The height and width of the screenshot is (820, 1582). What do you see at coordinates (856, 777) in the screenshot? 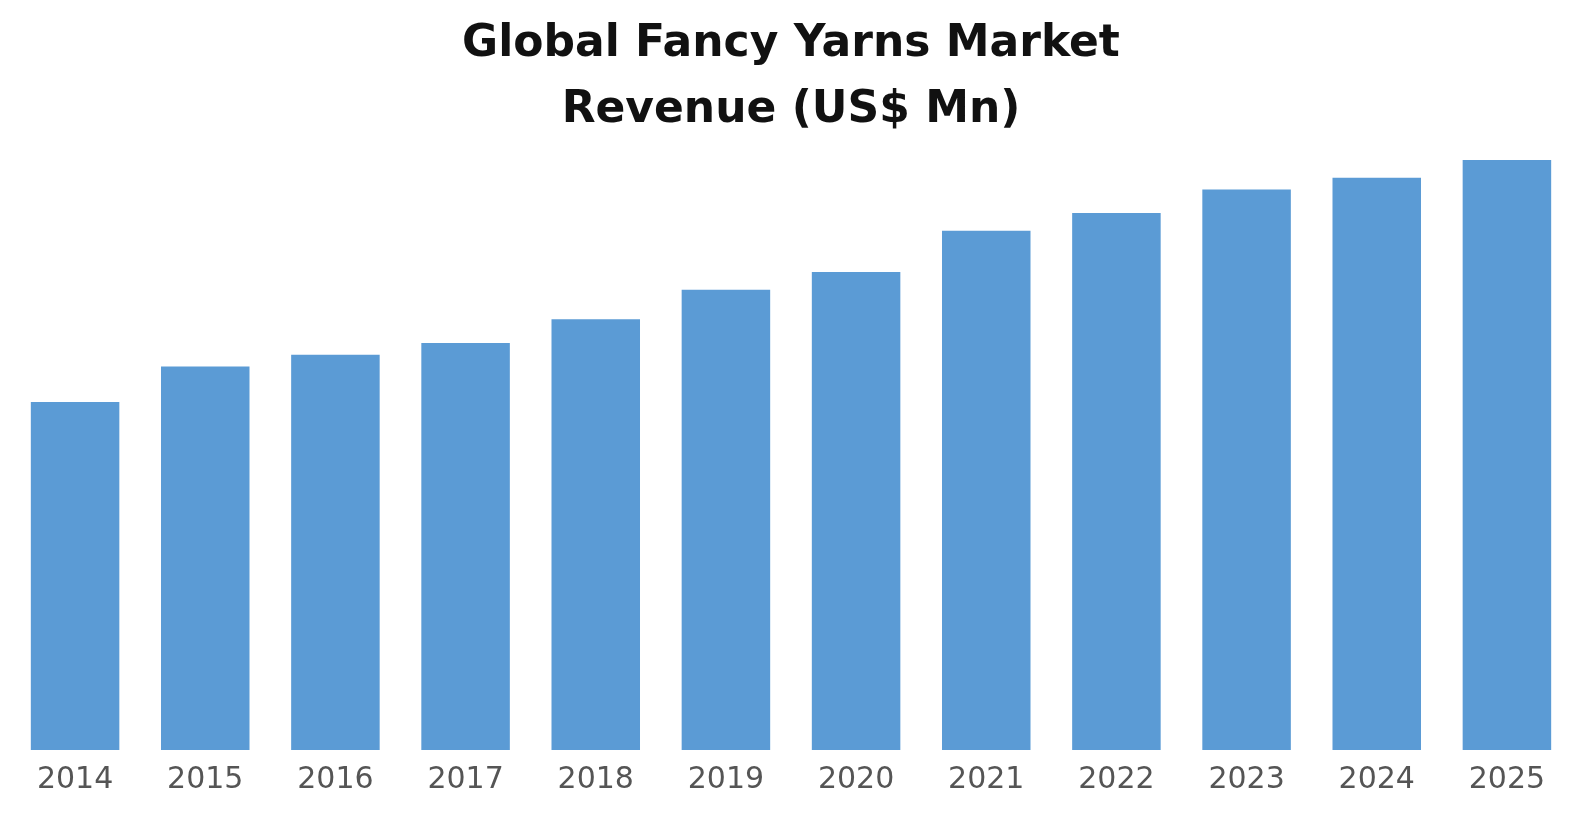
I see `x-tick-label: 2020` at bounding box center [856, 777].